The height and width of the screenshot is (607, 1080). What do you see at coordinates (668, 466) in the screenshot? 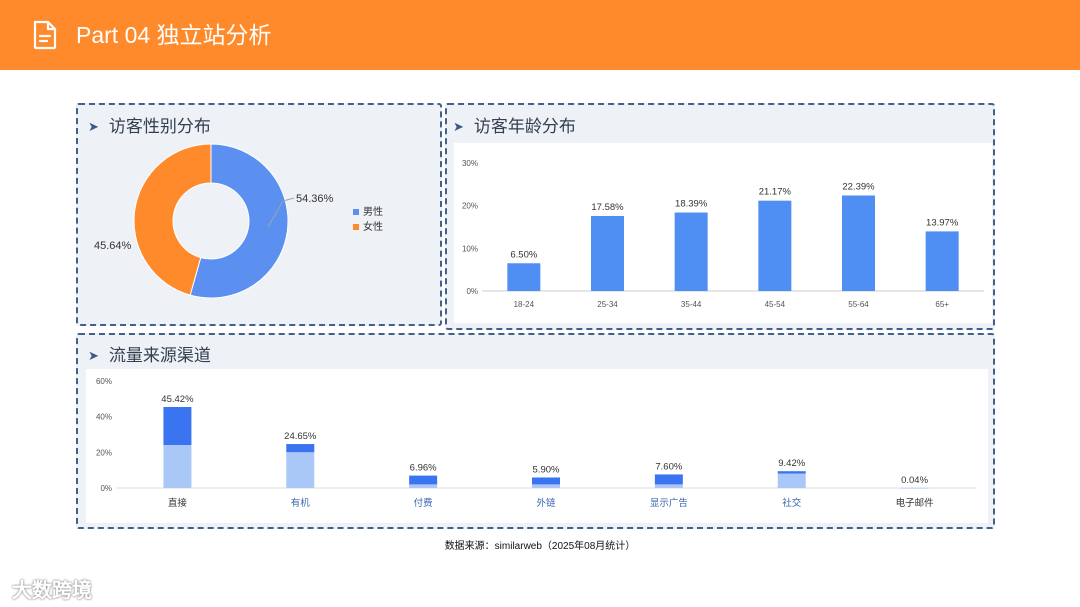
I see `traffic-bar-label-4: 7.60%` at bounding box center [668, 466].